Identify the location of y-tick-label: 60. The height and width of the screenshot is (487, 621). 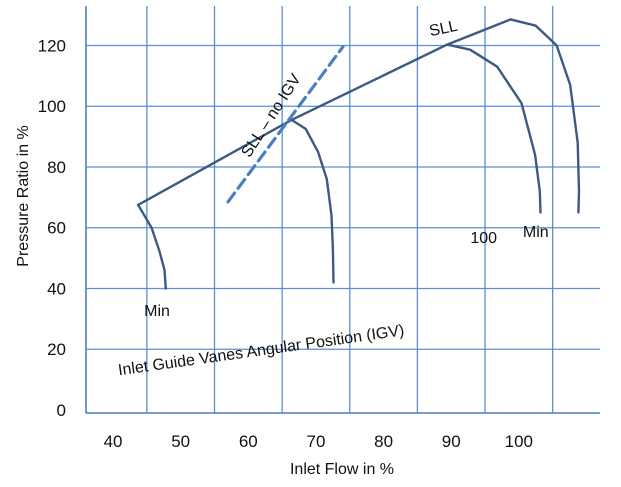
(56, 228).